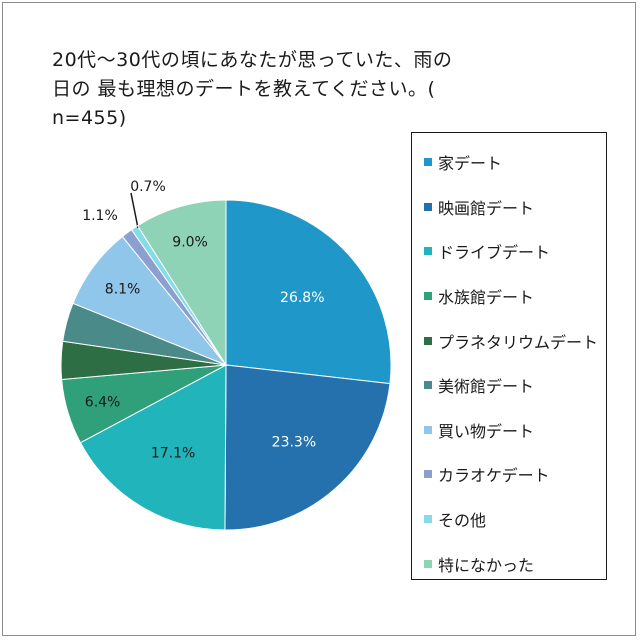 This screenshot has height=640, width=640. I want to click on legend-item-3: 水族館デート, so click(509, 296).